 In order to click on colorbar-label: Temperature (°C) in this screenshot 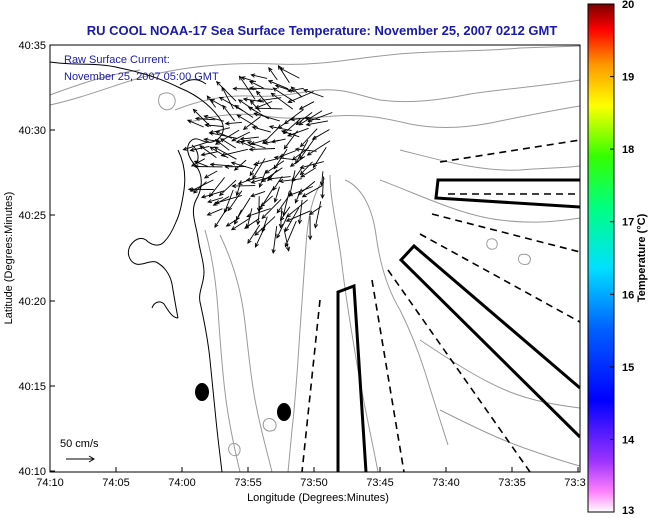, I will do `click(642, 257)`.